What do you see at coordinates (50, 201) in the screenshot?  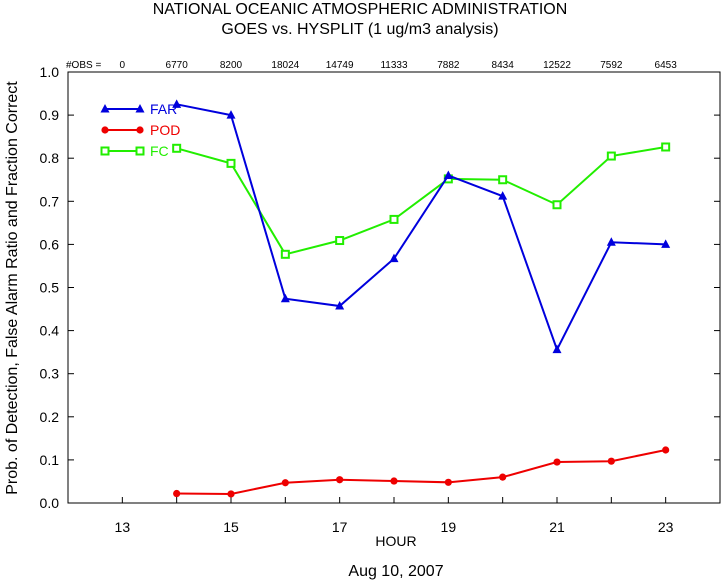 I see `y-tick-label: 0.7` at bounding box center [50, 201].